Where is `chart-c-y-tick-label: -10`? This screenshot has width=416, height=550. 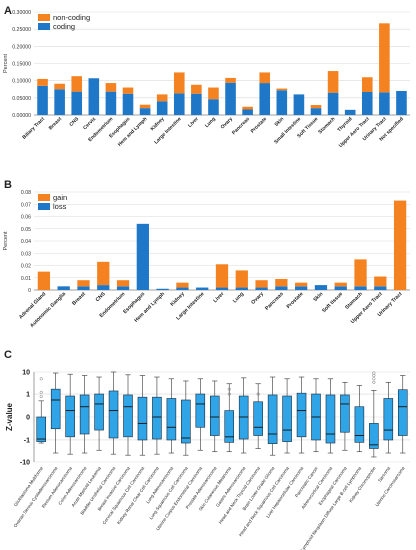
chart-c-y-tick-label: -10 is located at coordinates (25, 463).